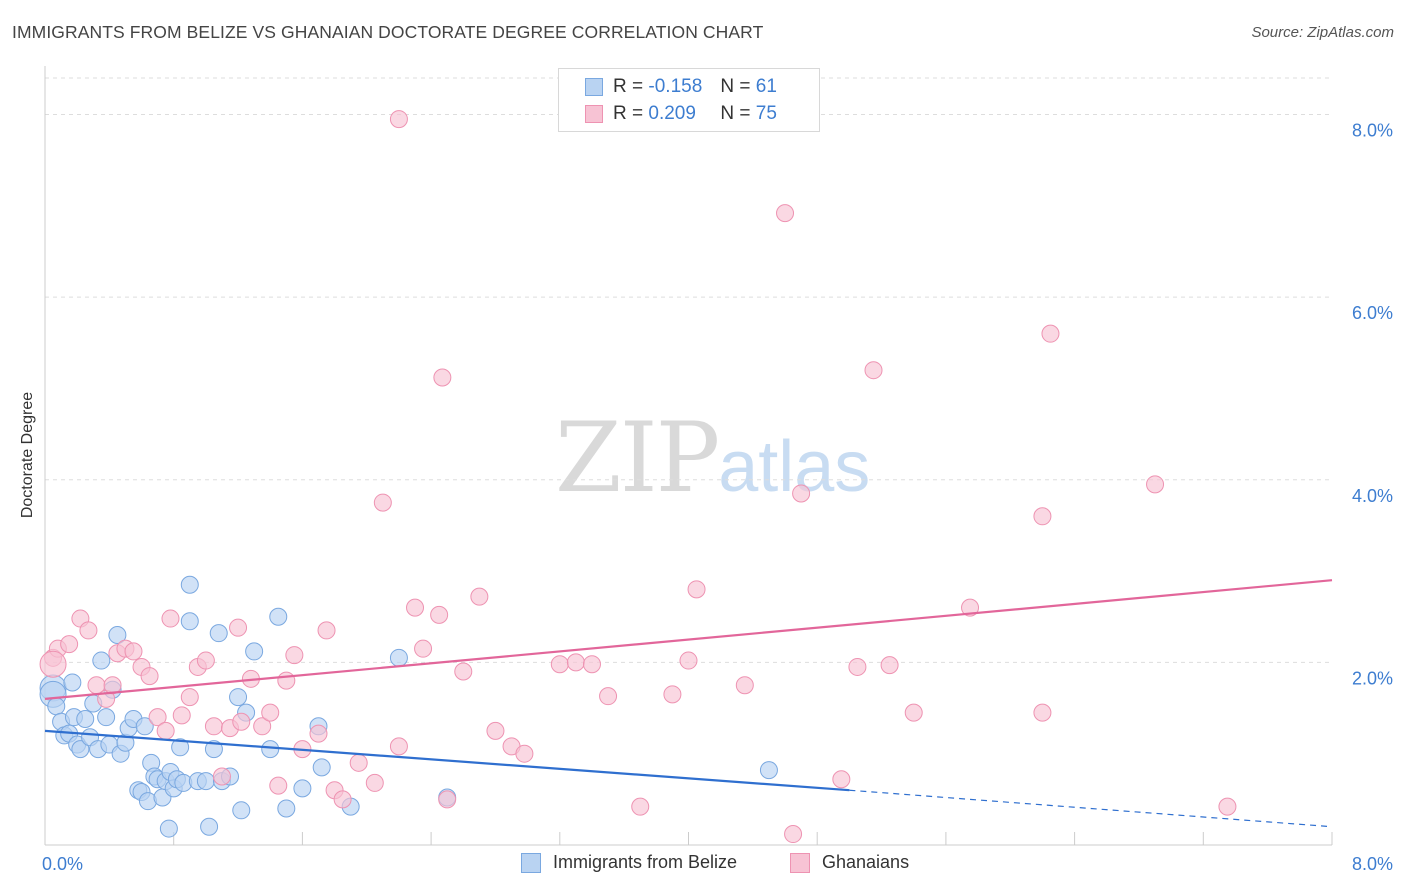  I want to click on y-axis-label: Doctorate Degree, so click(27, 455).